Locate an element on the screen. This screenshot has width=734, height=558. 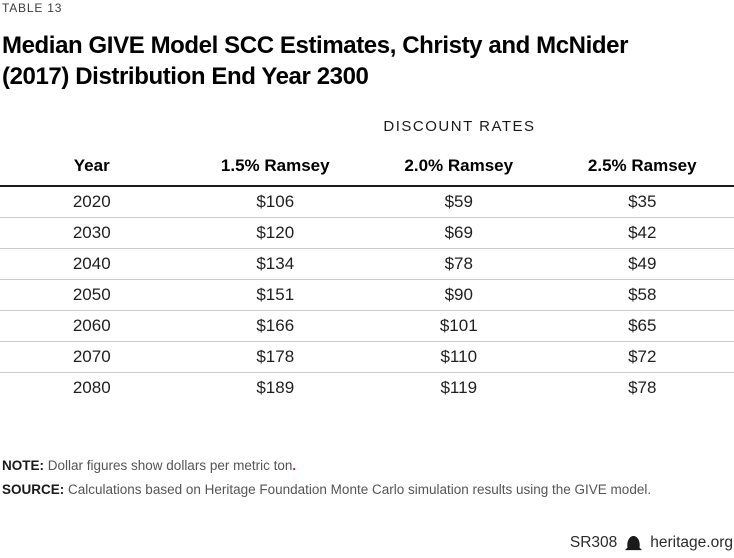
table-row: 2030 $120 $69 $42 is located at coordinates (367, 232).